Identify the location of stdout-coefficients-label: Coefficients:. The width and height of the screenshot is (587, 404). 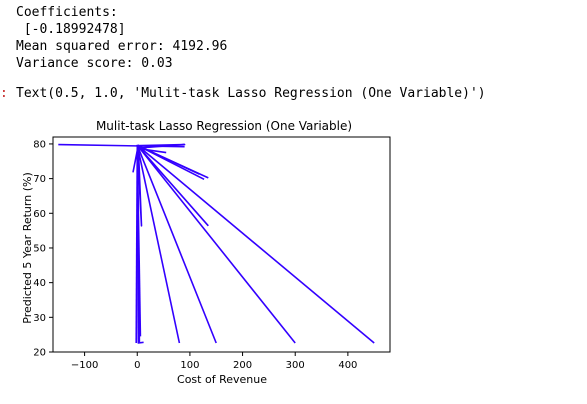
(67, 12).